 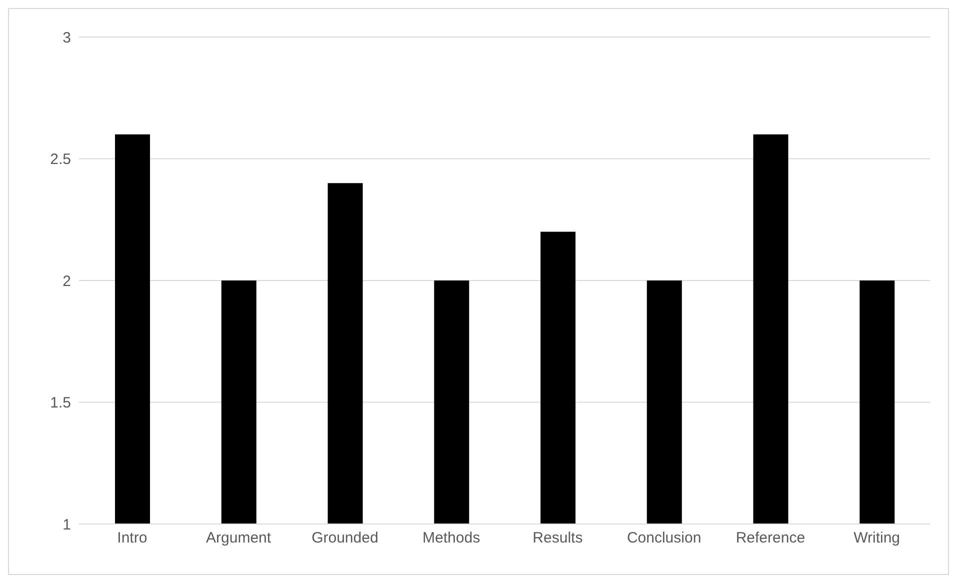 I want to click on x-tick-label: Writing, so click(x=877, y=538).